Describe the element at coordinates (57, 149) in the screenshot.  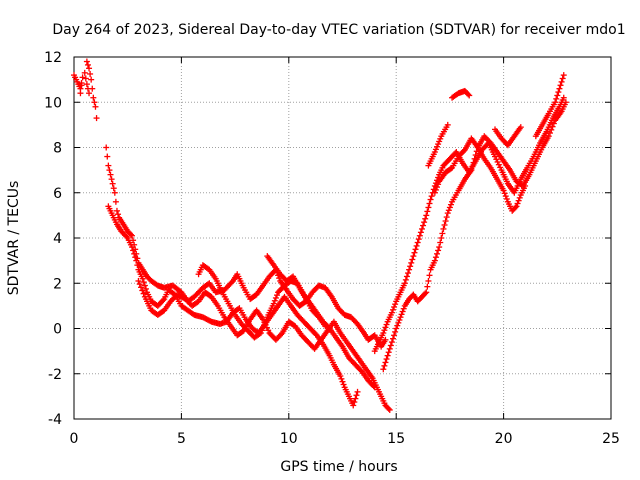
I see `y-tick-label: 8` at that location.